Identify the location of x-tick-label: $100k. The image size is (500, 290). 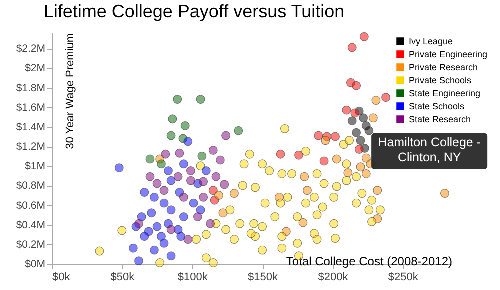
(193, 278).